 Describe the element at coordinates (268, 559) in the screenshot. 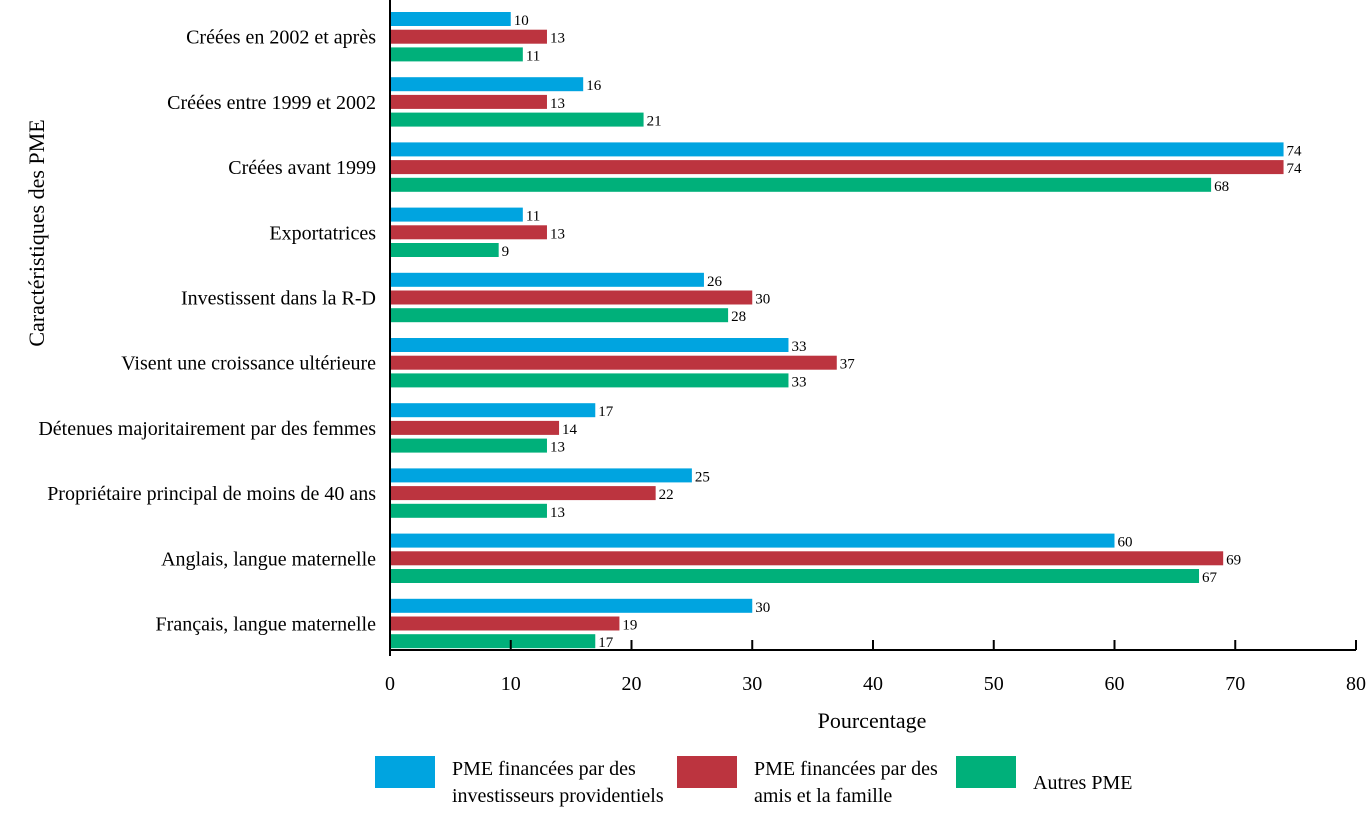

I see `category-label: Anglais, langue maternelle` at that location.